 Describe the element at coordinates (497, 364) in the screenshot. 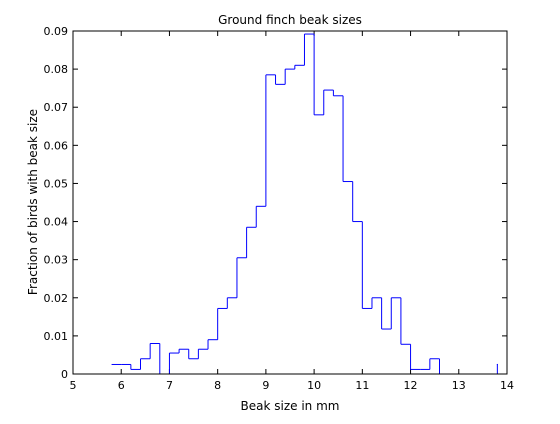

I see `step-point` at that location.